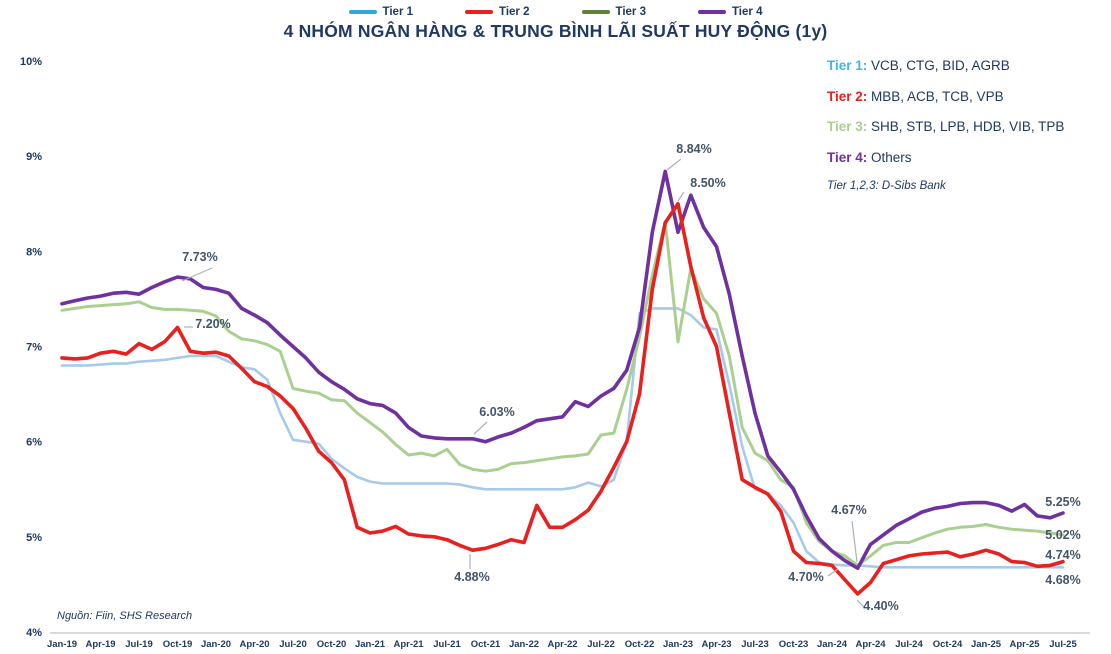  Describe the element at coordinates (730, 12) in the screenshot. I see `legend-item-tier-4: Tier 4` at that location.